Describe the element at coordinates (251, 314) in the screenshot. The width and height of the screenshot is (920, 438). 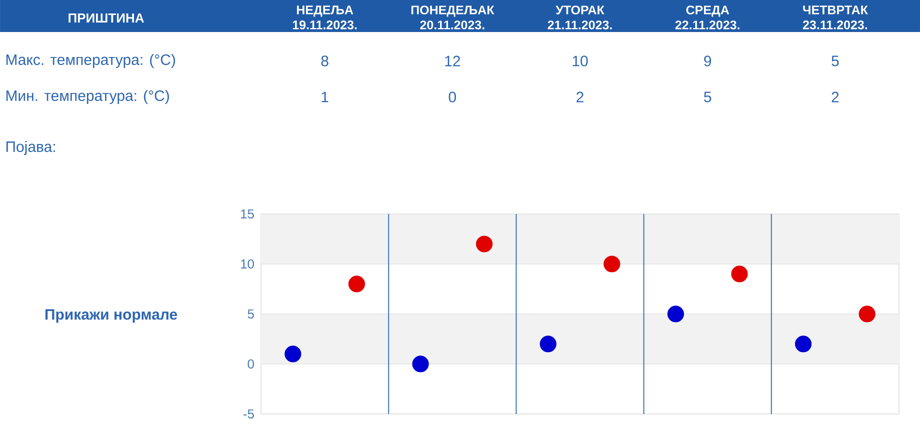
I see `y-tick-label: 5` at that location.